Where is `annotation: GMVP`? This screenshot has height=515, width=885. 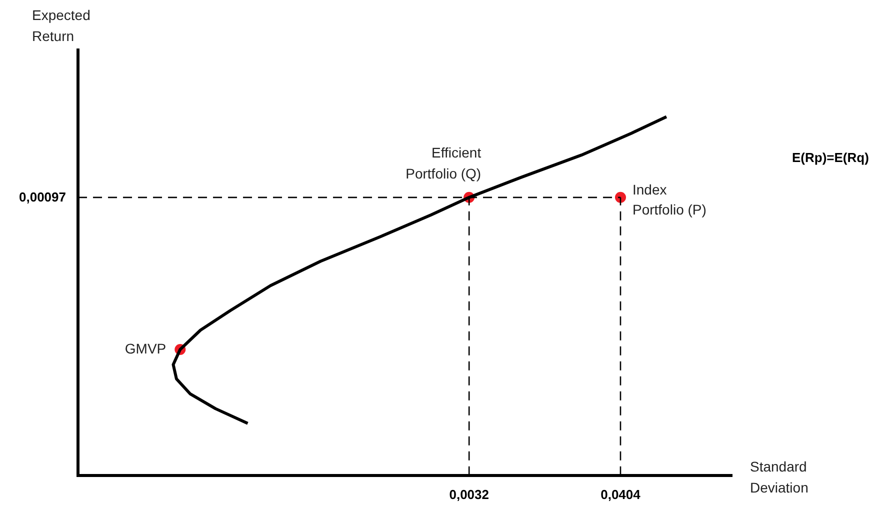
annotation: GMVP is located at coordinates (145, 348).